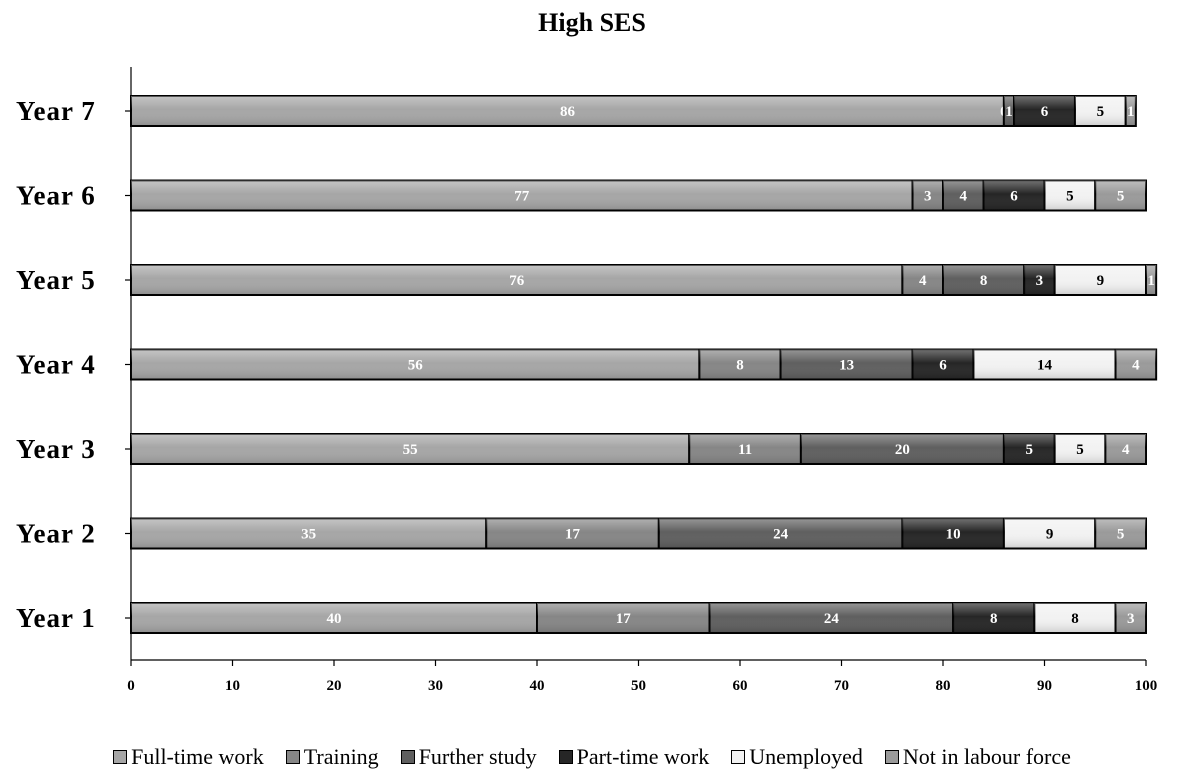  Describe the element at coordinates (56, 365) in the screenshot. I see `category-label: Year 4` at that location.